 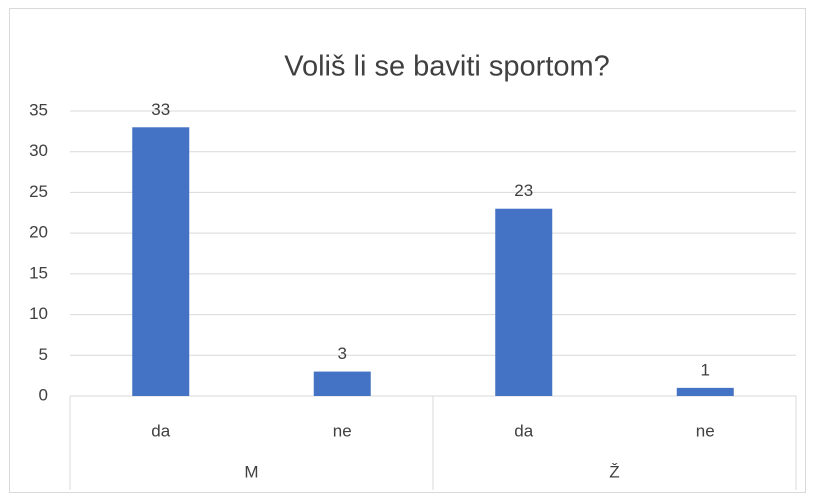 What do you see at coordinates (251, 471) in the screenshot?
I see `group-label: M` at bounding box center [251, 471].